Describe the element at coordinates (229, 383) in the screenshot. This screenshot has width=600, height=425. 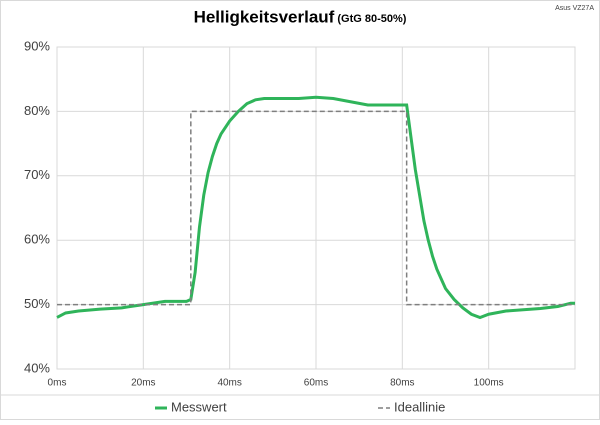
I see `x-tick-label: 40ms` at that location.